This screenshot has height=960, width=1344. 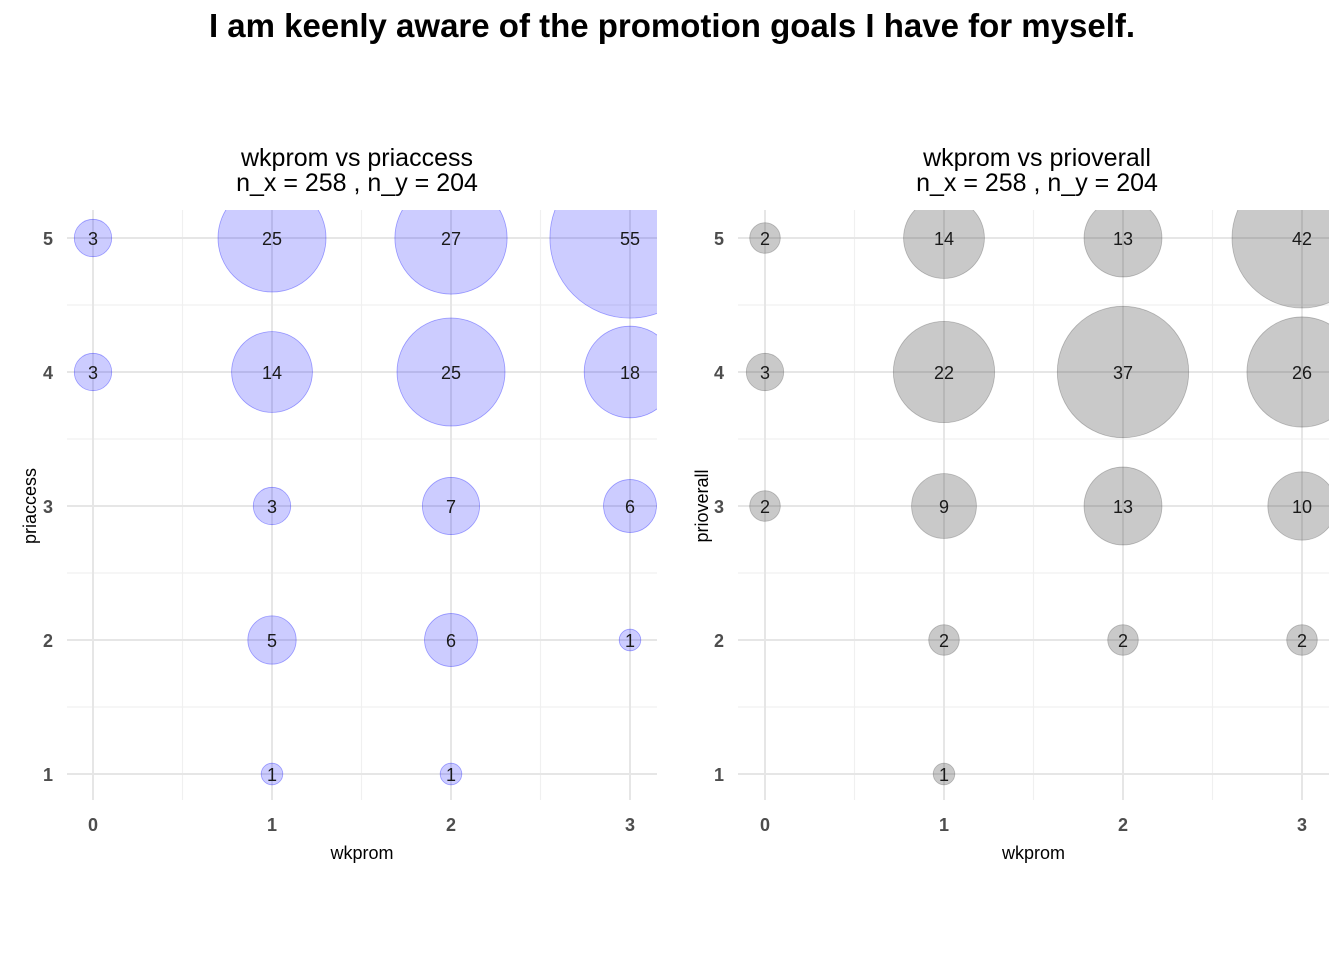 What do you see at coordinates (630, 239) in the screenshot?
I see `bubble-count-label: 55` at bounding box center [630, 239].